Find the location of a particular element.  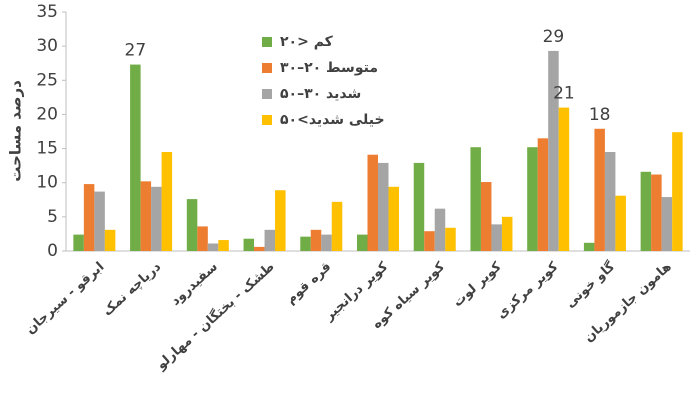

legend-label: خیلی شدید>۵۰ is located at coordinates (332, 120).